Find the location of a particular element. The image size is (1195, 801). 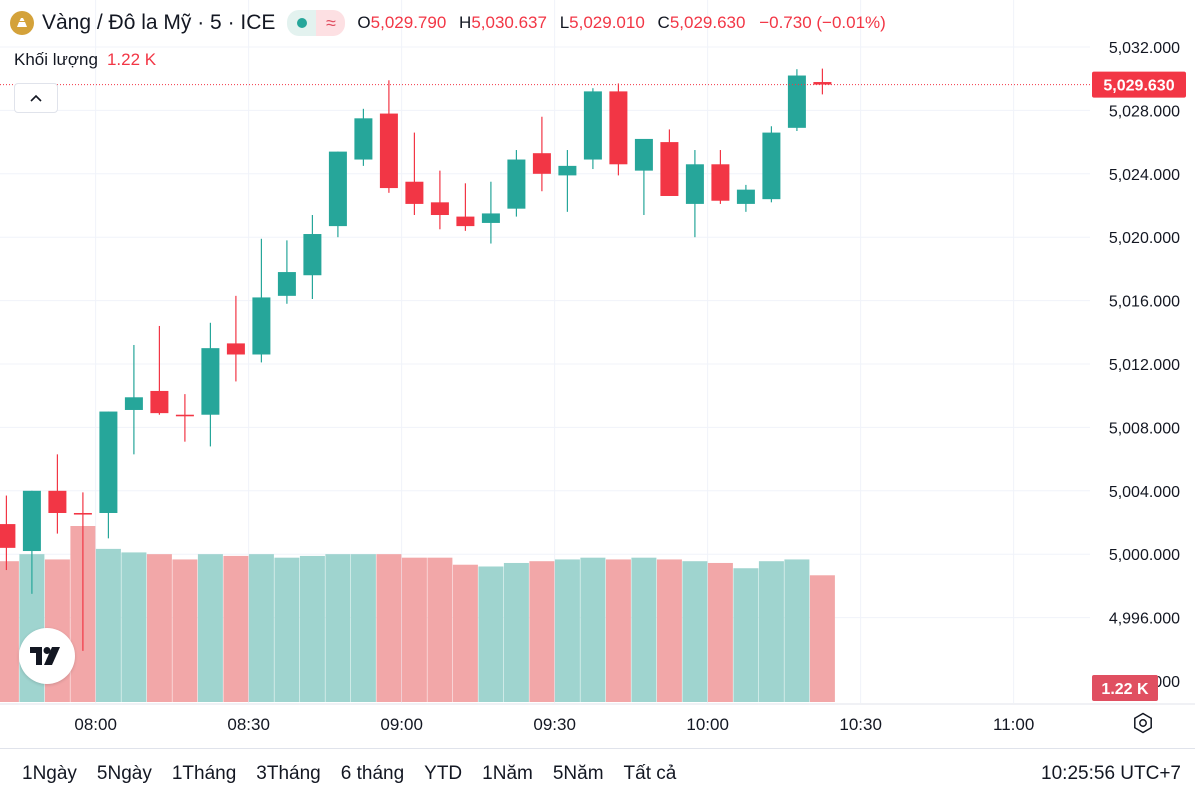

y-tick-label: 5,028.000 is located at coordinates (1144, 111).